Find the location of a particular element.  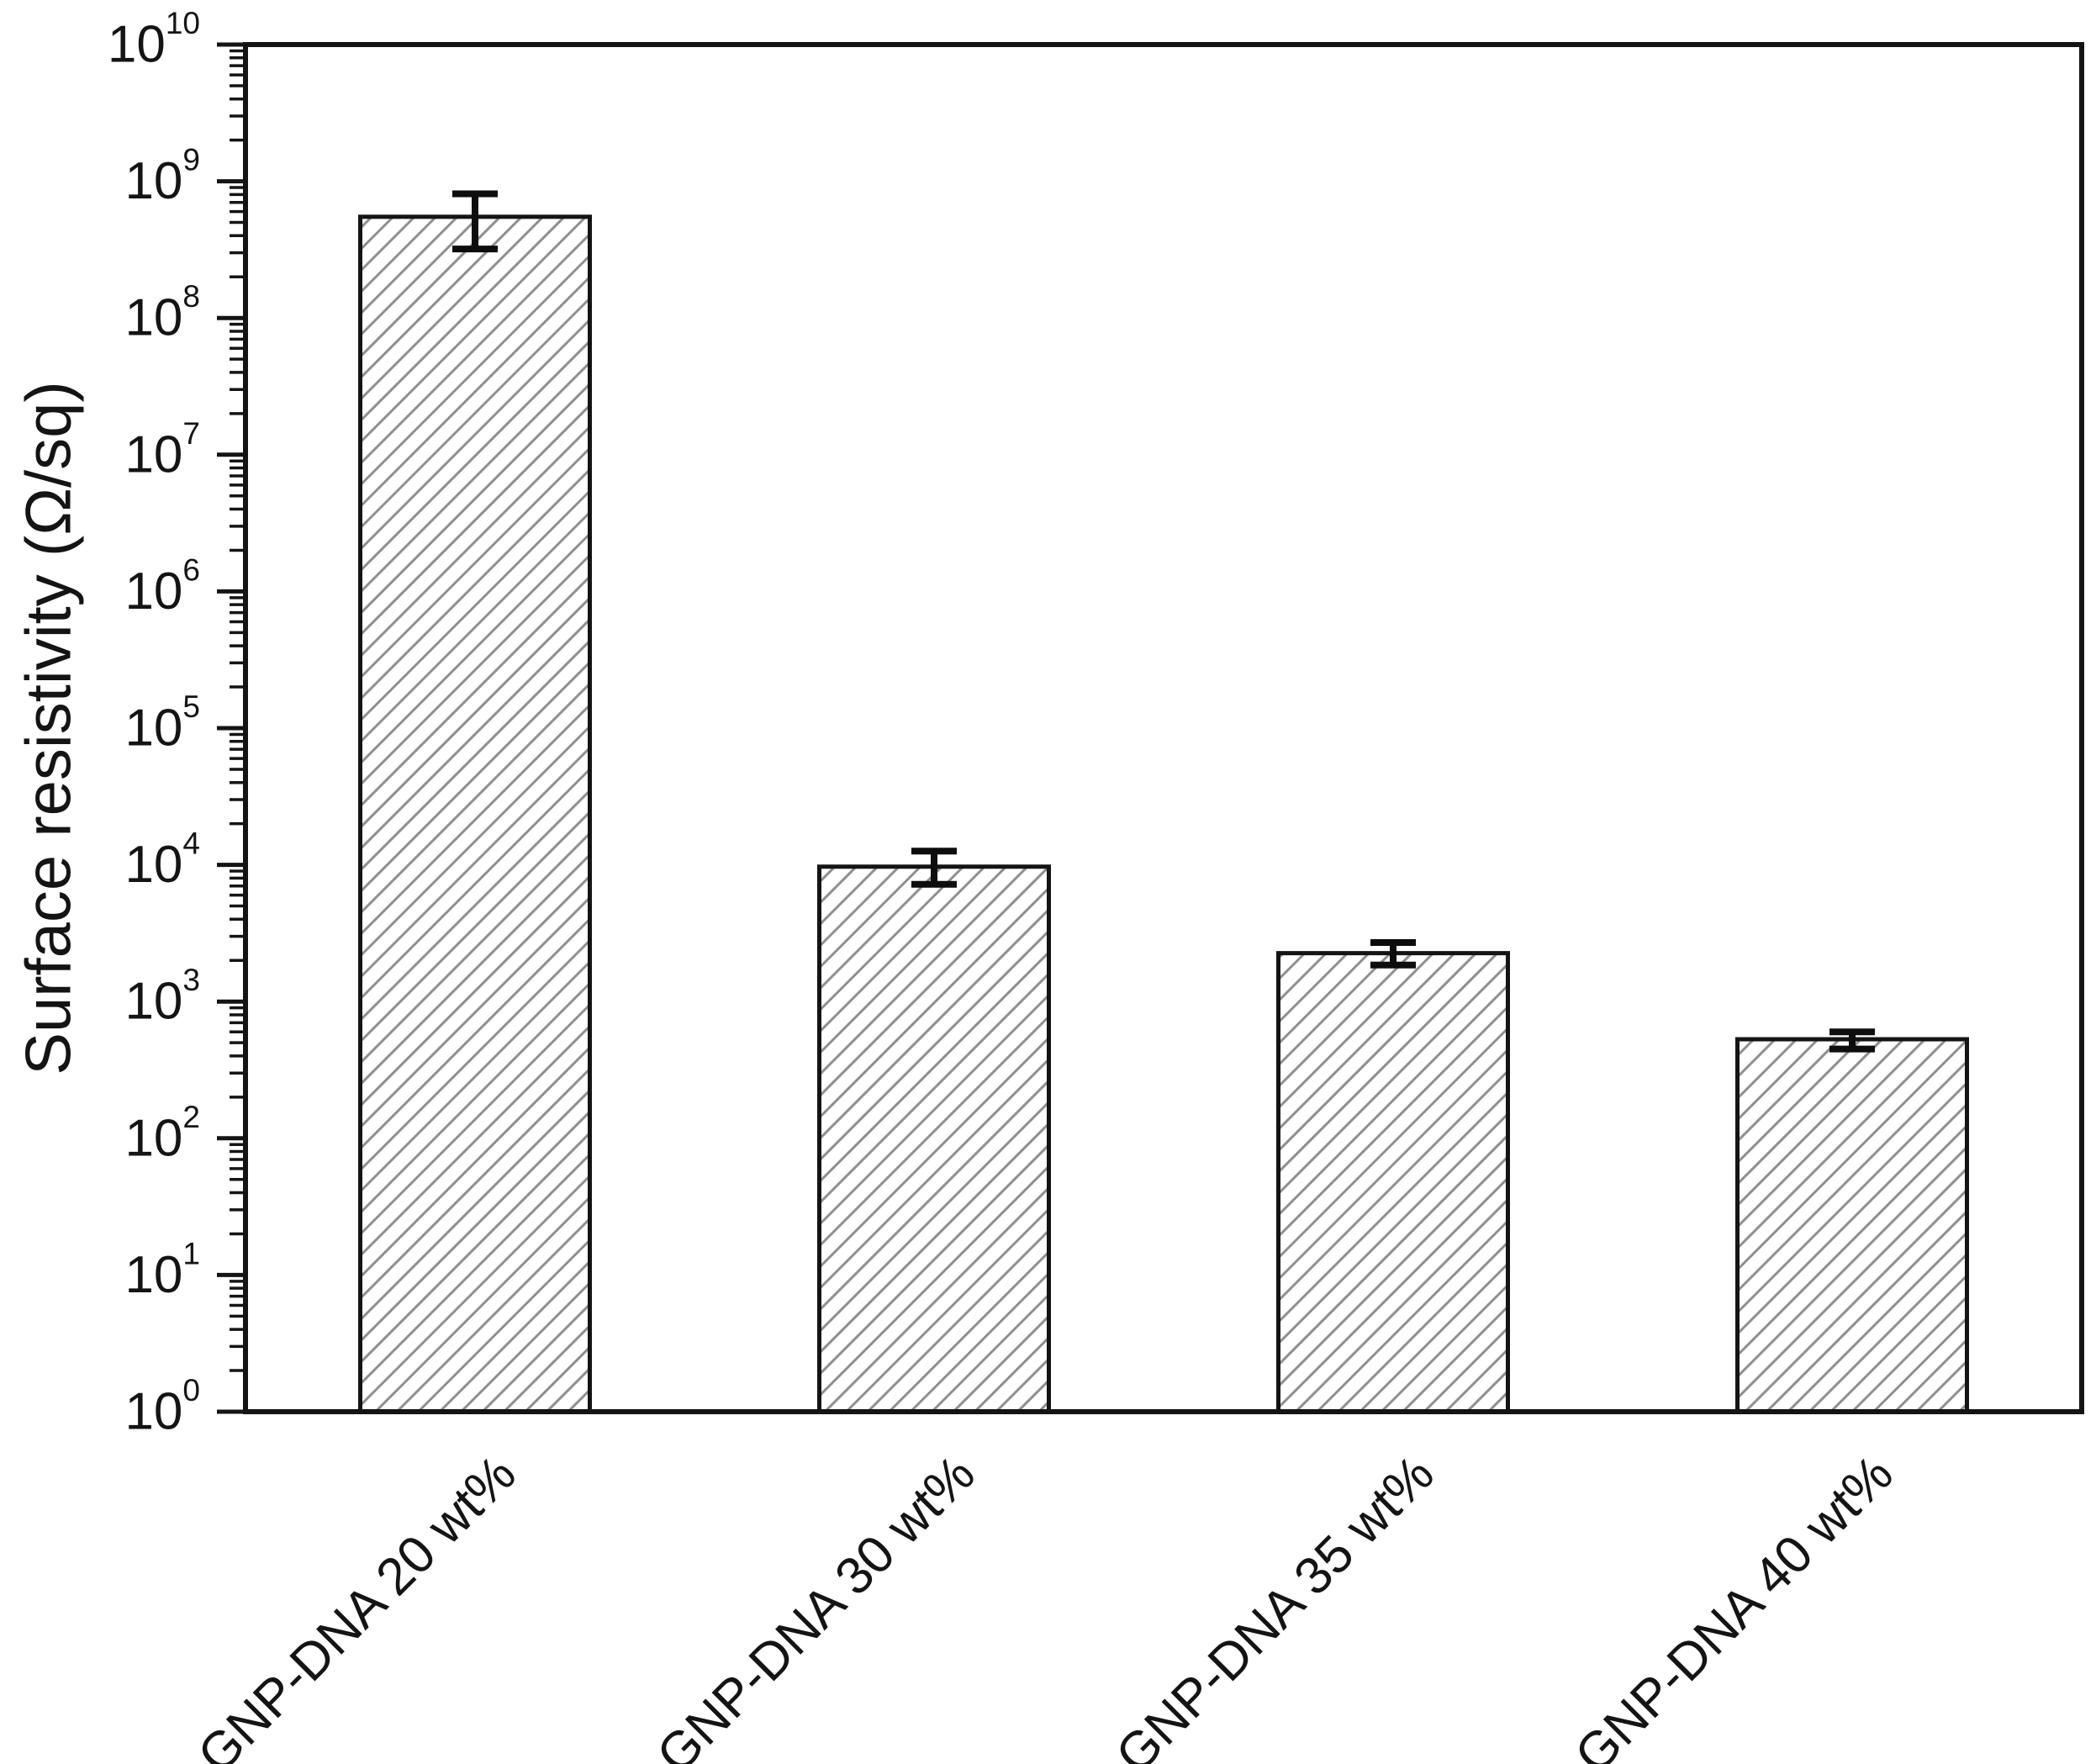

y-tick-label: 10⁹ is located at coordinates (162, 176).